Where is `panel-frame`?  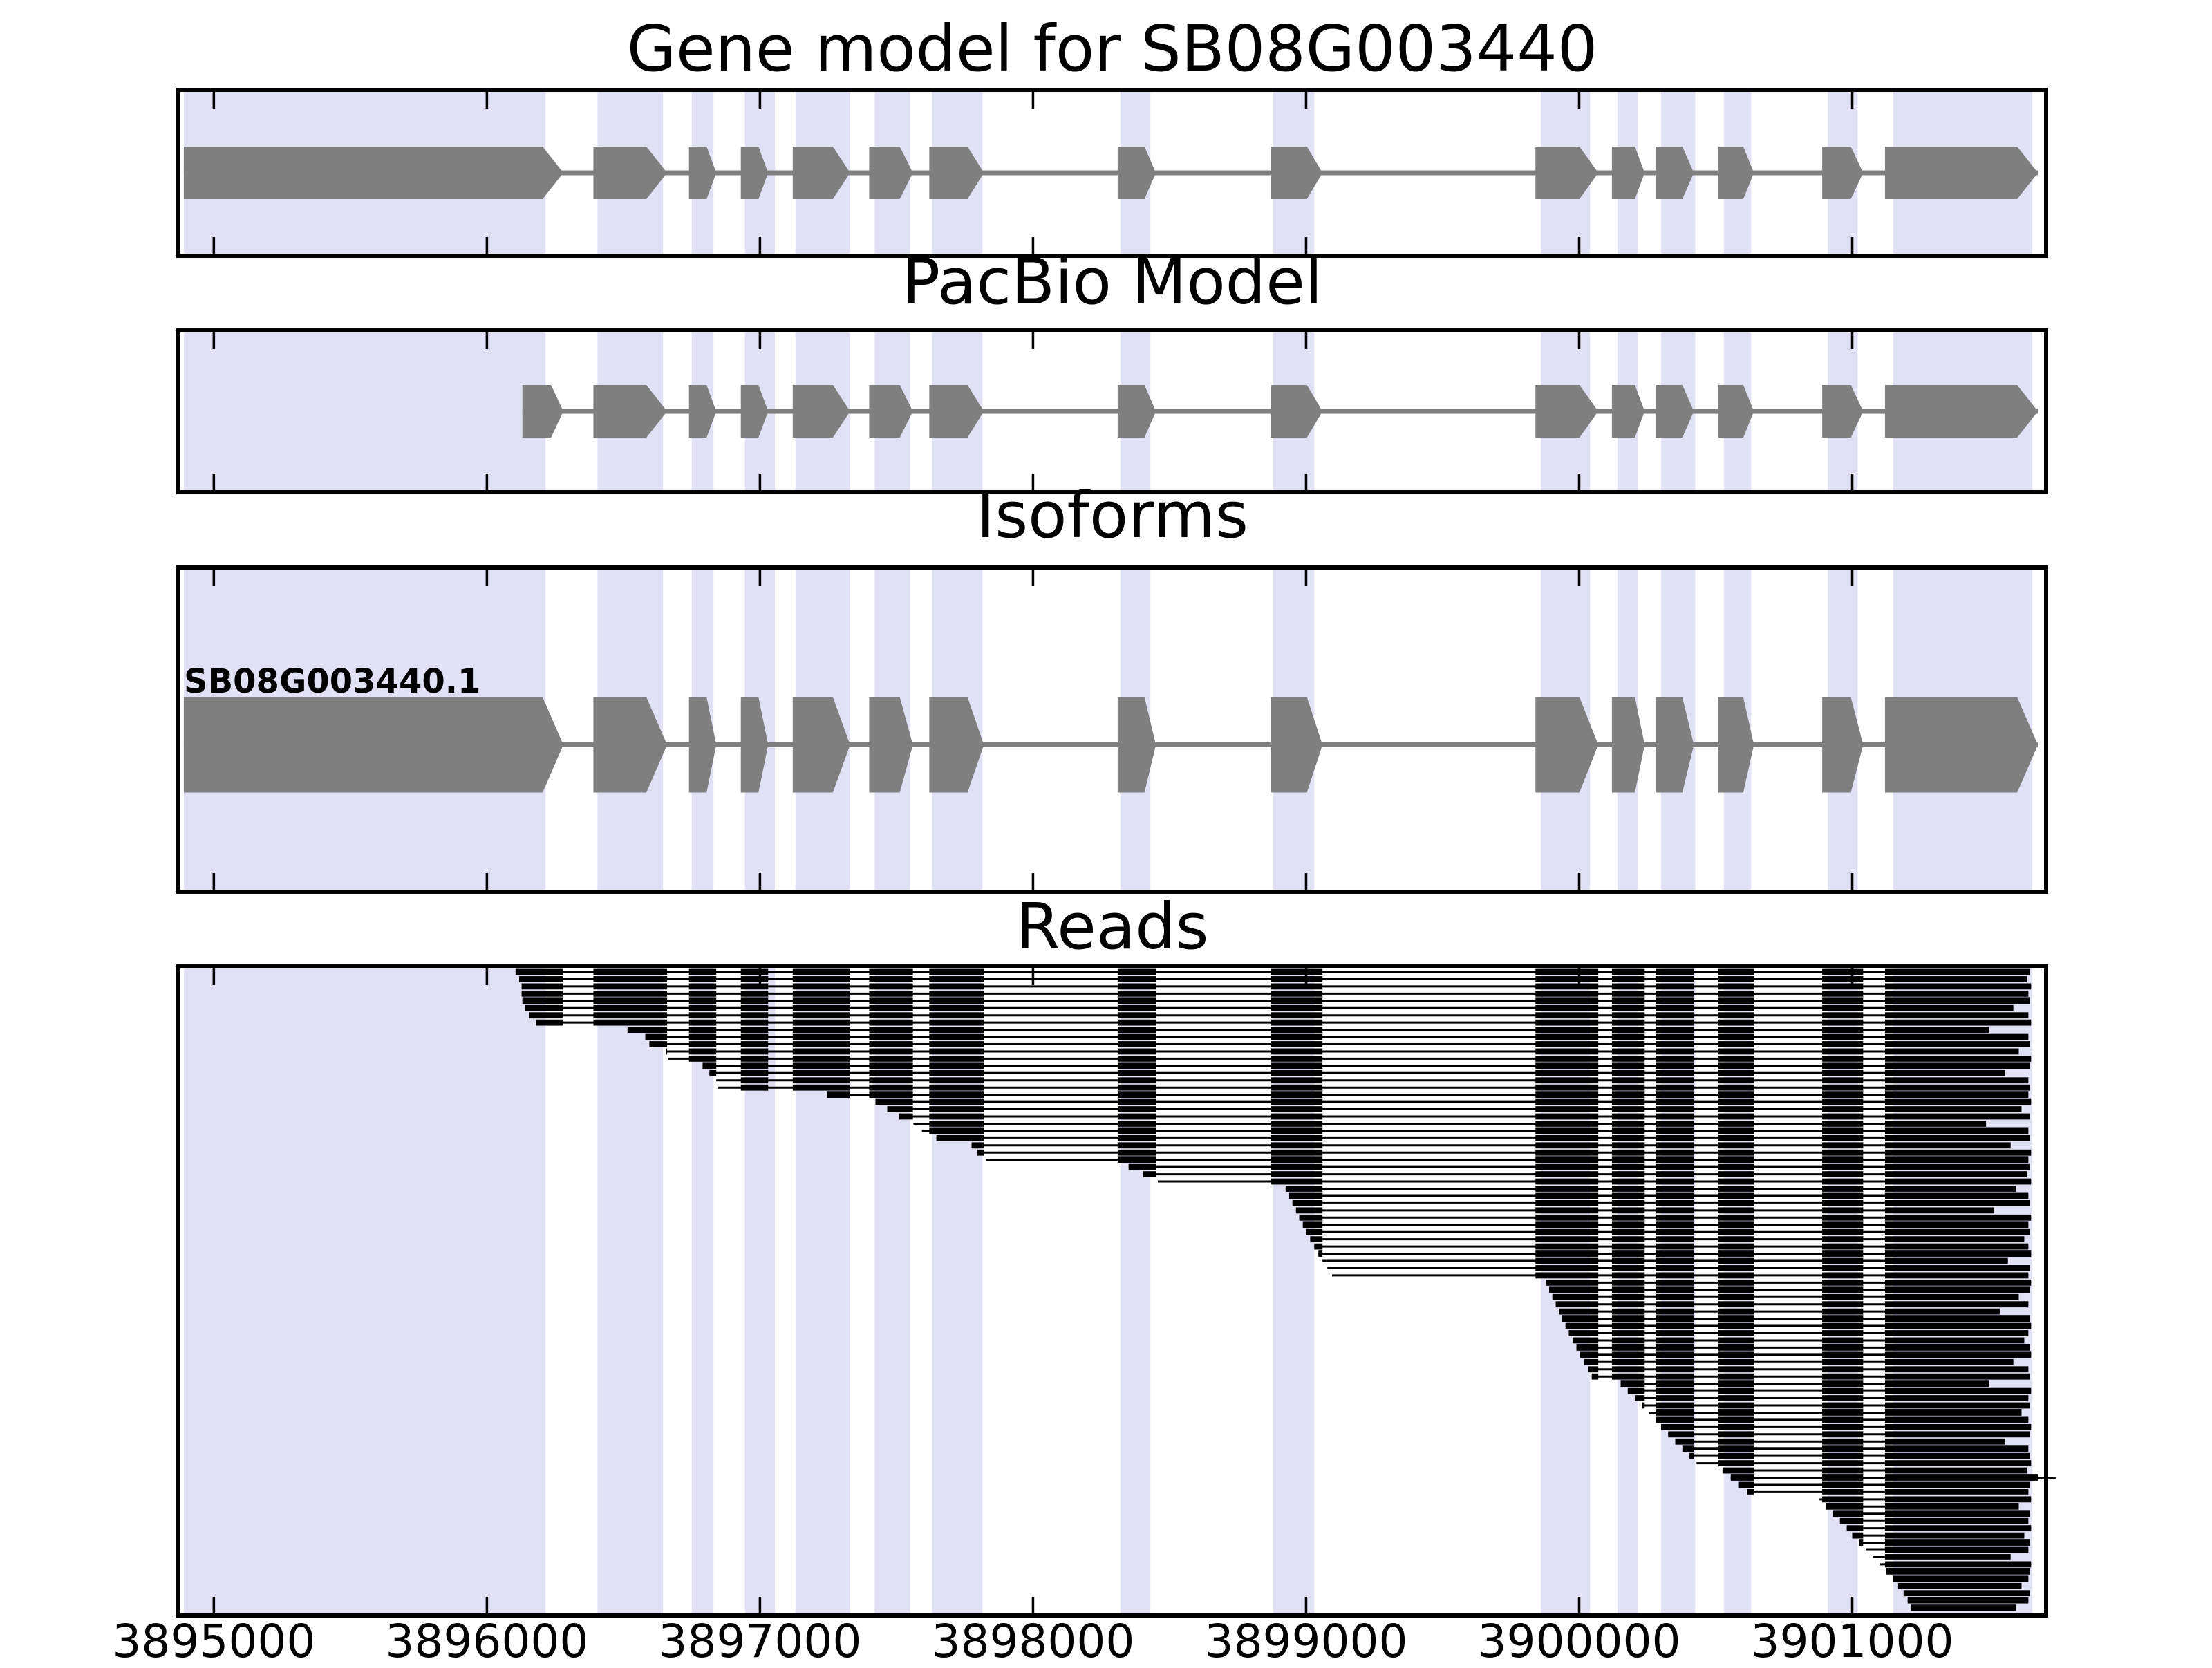
panel-frame is located at coordinates (1112, 173).